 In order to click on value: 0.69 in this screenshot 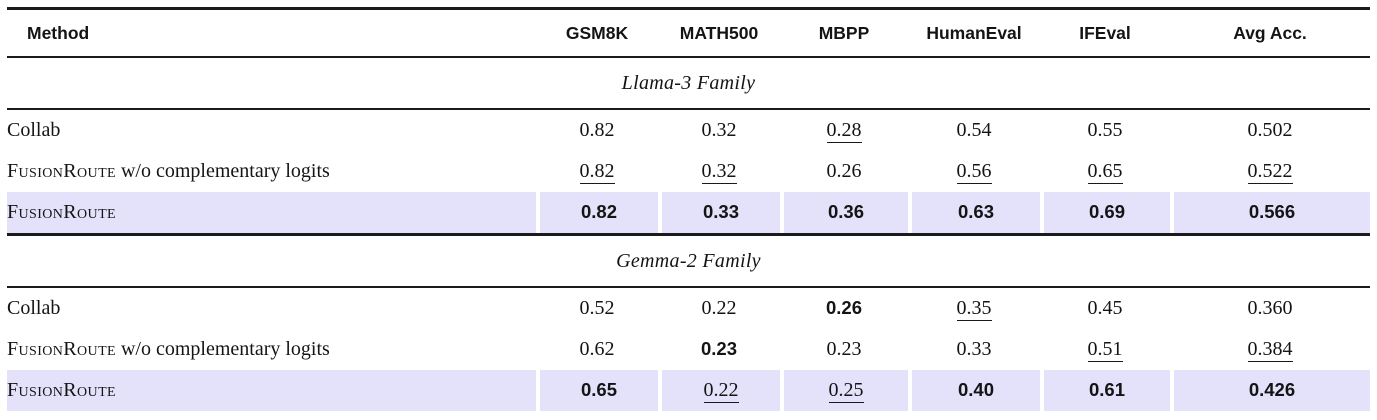, I will do `click(1106, 211)`.